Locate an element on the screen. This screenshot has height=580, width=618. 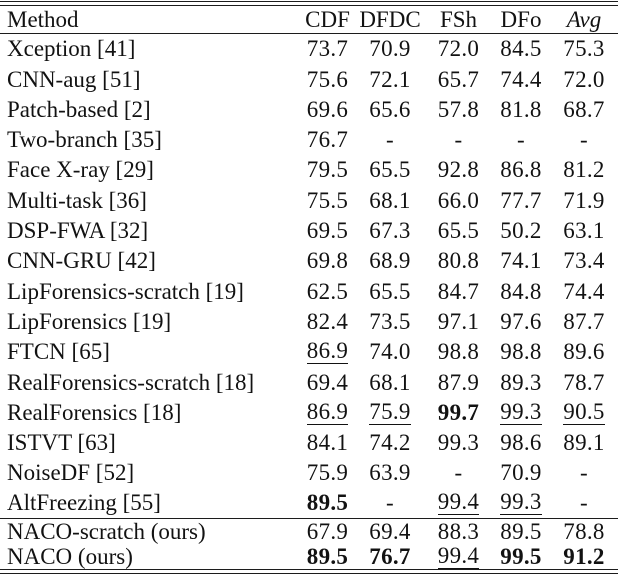
score-cell: 65.7 is located at coordinates (458, 79).